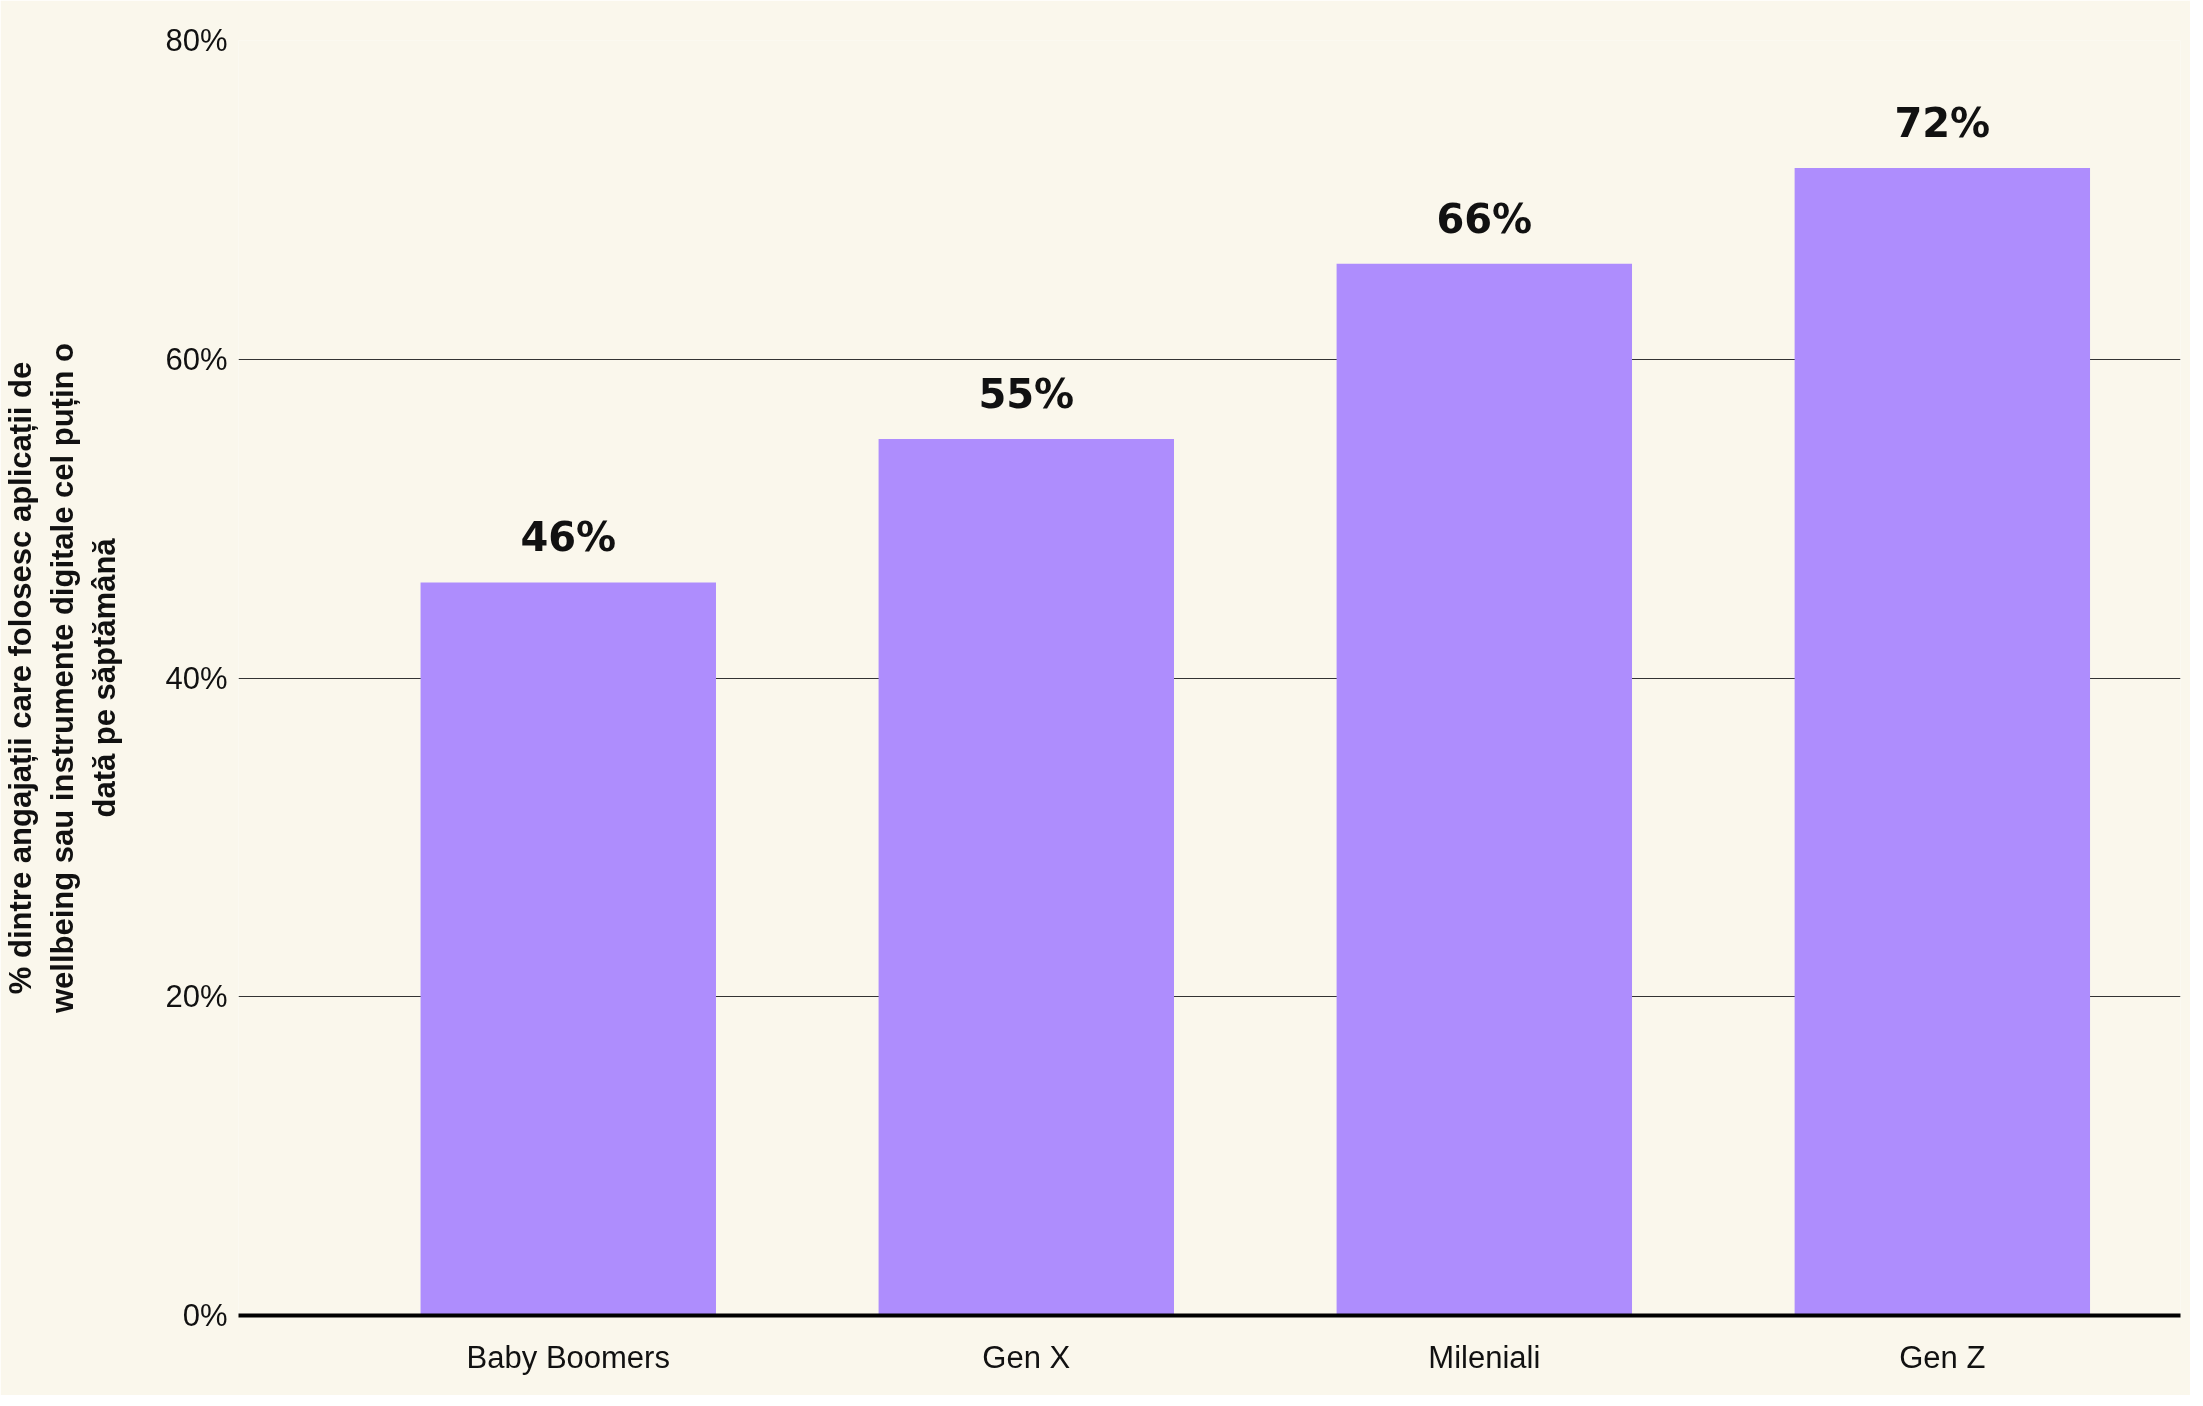  I want to click on data-label: 72%, so click(1942, 123).